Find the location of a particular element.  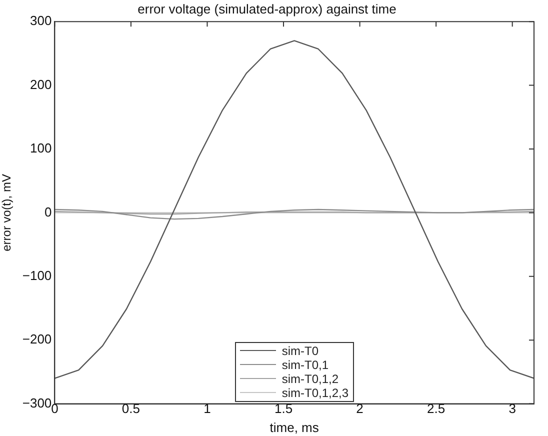

y-tick-label: 0 is located at coordinates (48, 212).